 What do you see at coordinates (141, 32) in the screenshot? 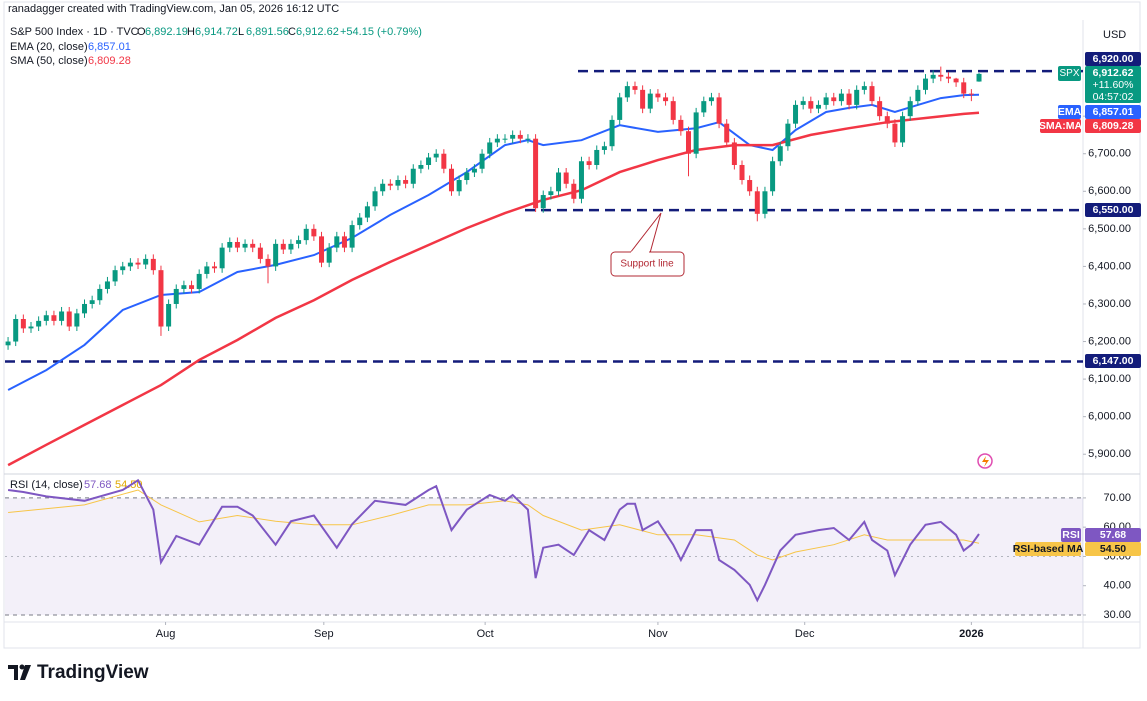
I see `ohlc-key: O` at bounding box center [141, 32].